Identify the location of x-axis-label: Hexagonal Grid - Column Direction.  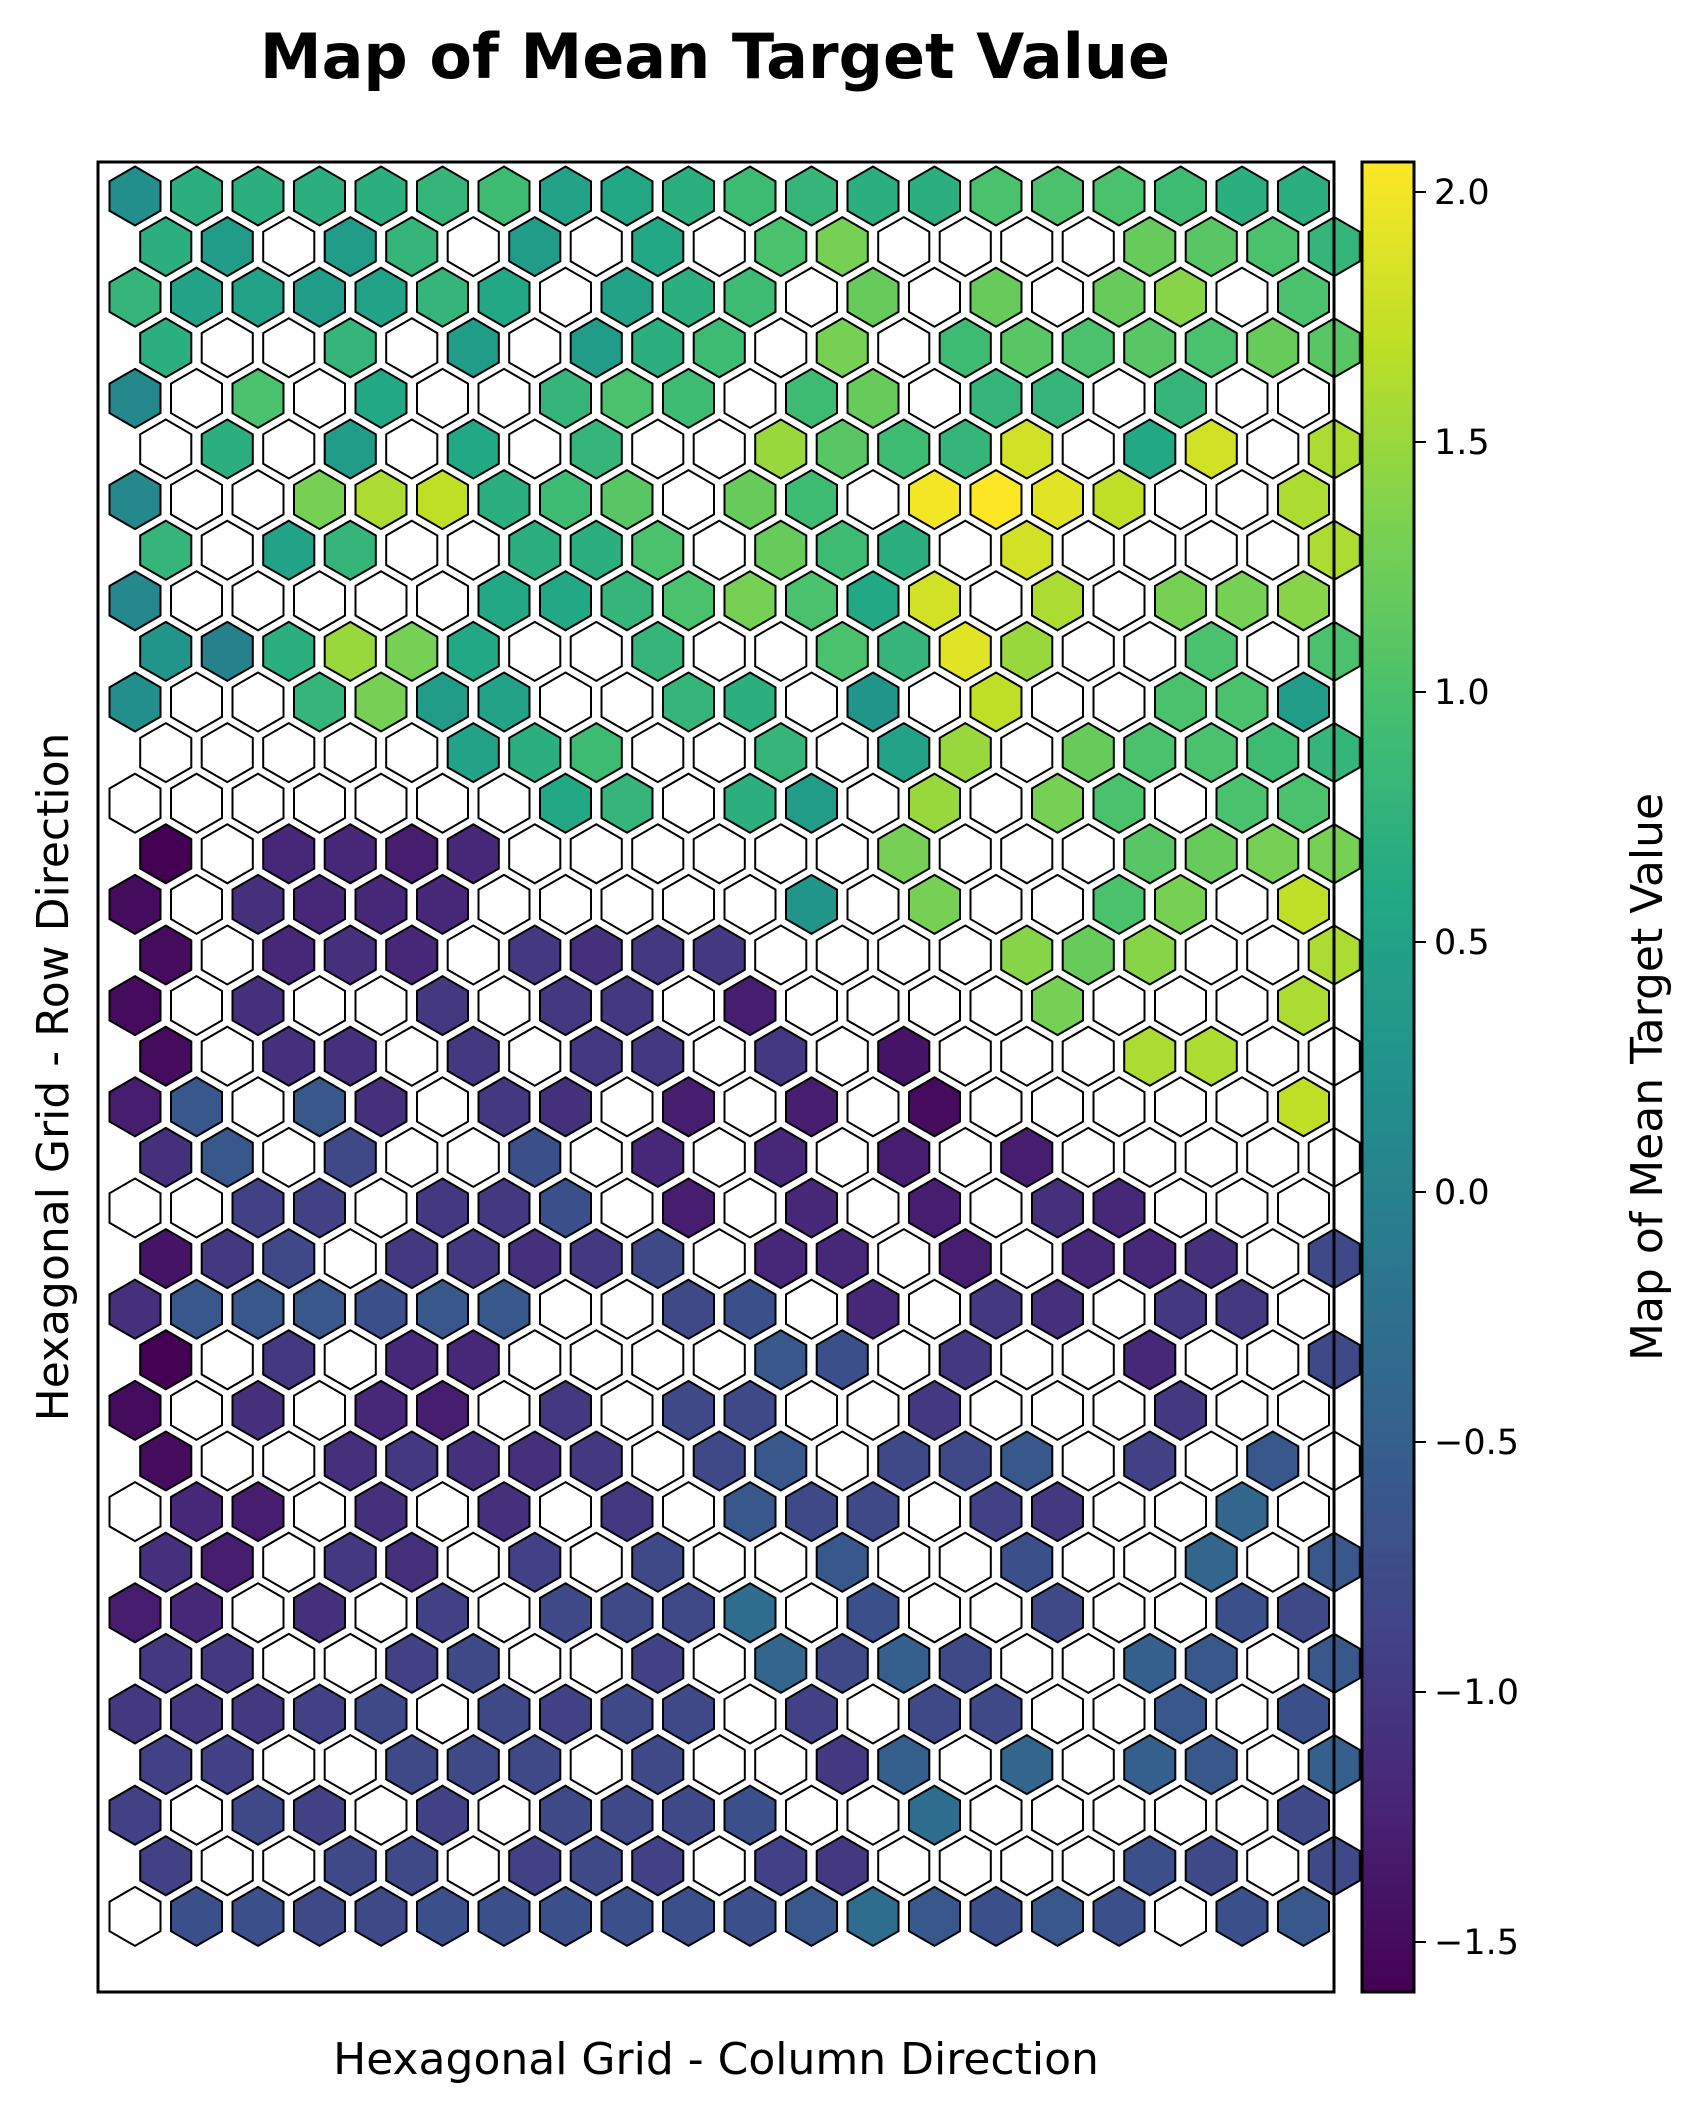
(716, 2059).